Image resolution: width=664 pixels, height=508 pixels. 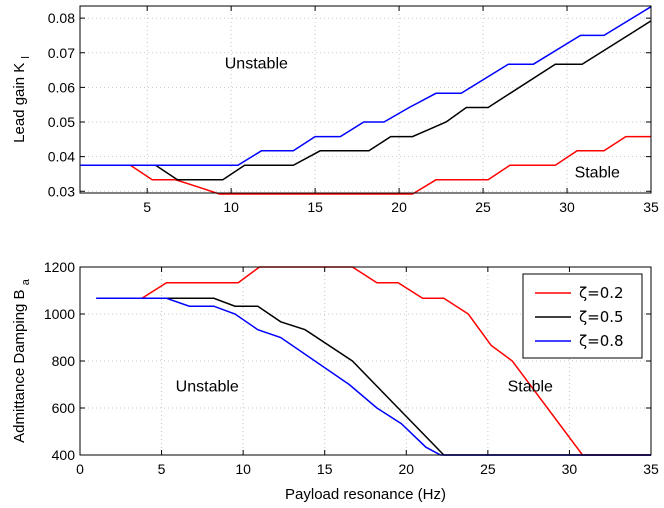 I want to click on y-axis-label-main: Lead gain K, so click(x=19, y=101).